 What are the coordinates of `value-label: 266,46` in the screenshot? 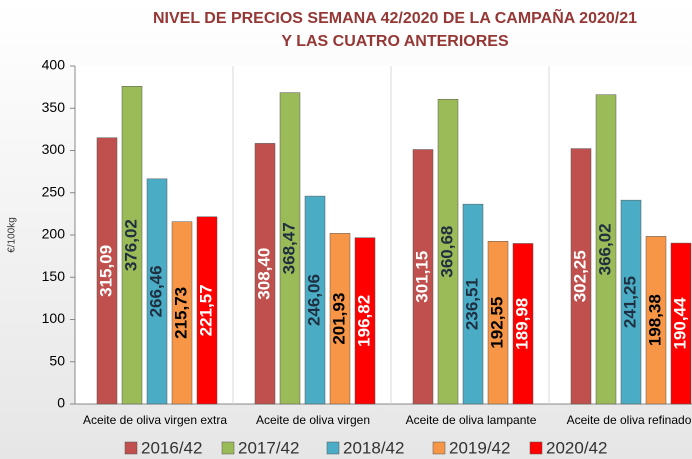 It's located at (155, 291).